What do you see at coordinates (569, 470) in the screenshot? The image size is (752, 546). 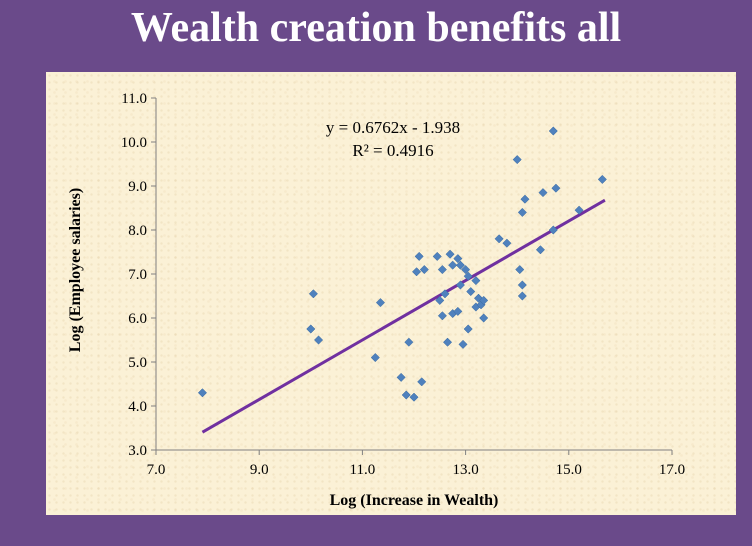 I see `x-tick-label: 15.0` at bounding box center [569, 470].